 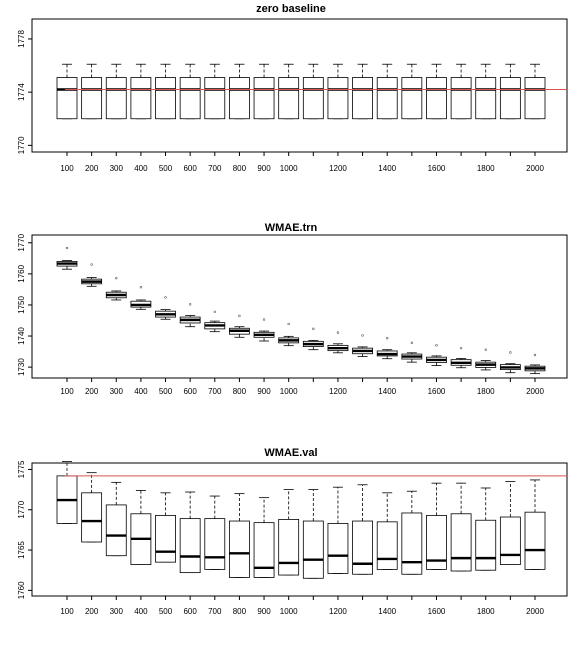 I want to click on x-tick-label: 300, so click(x=117, y=168).